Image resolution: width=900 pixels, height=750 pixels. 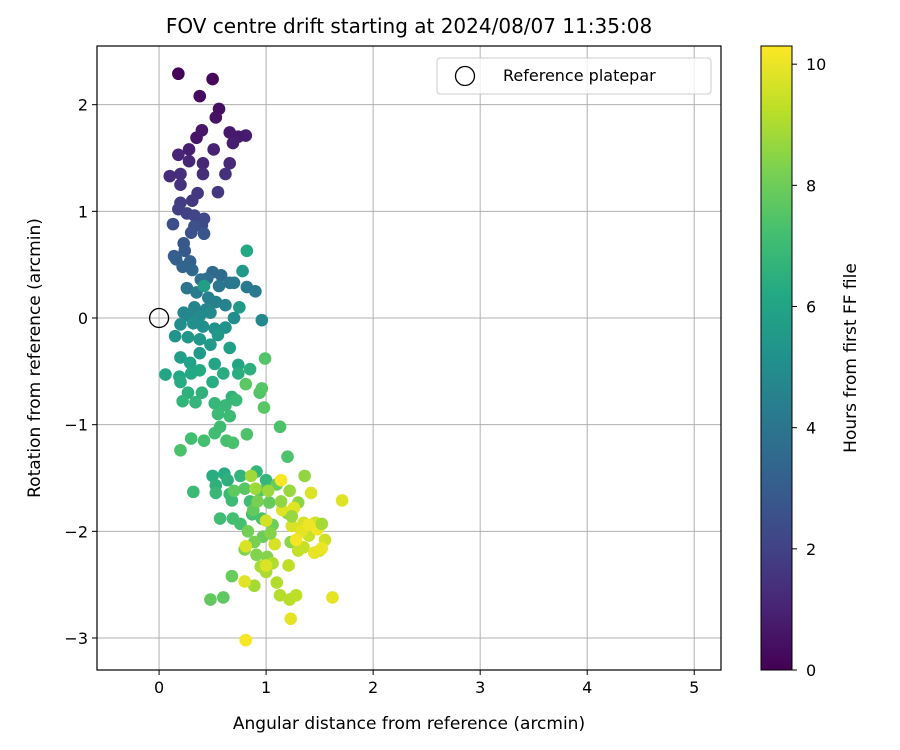 What do you see at coordinates (694, 687) in the screenshot?
I see `x-tick-label: 5` at bounding box center [694, 687].